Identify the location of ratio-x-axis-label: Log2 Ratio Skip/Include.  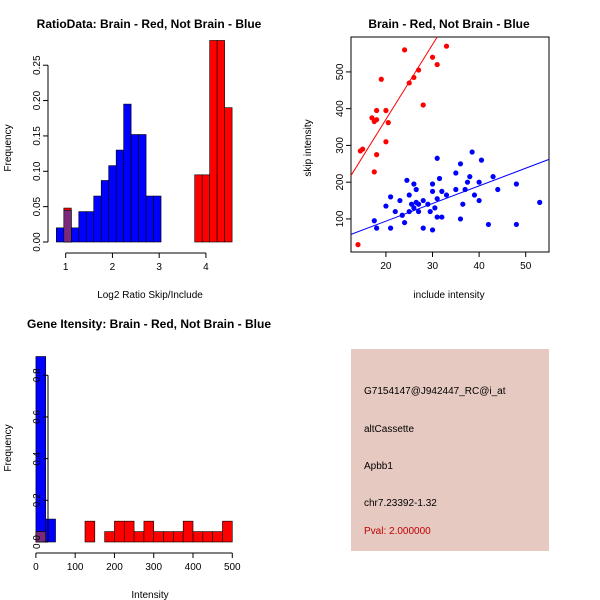
(150, 295).